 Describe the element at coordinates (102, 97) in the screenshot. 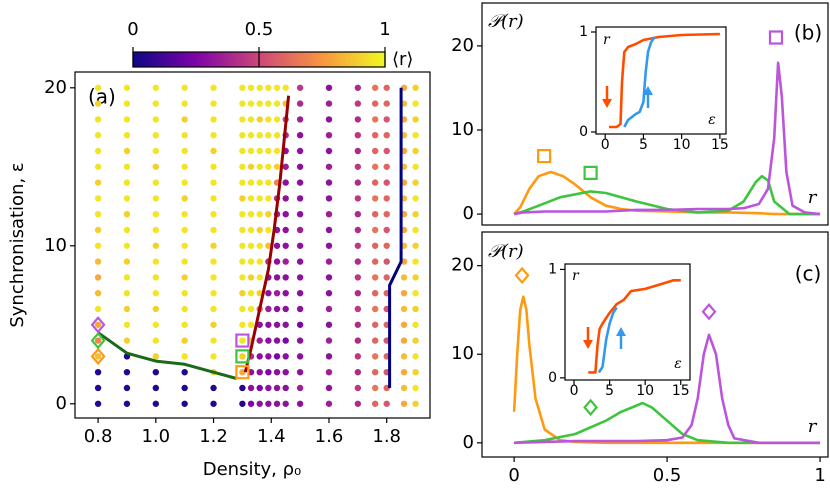

I see `panel-label: (a)` at that location.